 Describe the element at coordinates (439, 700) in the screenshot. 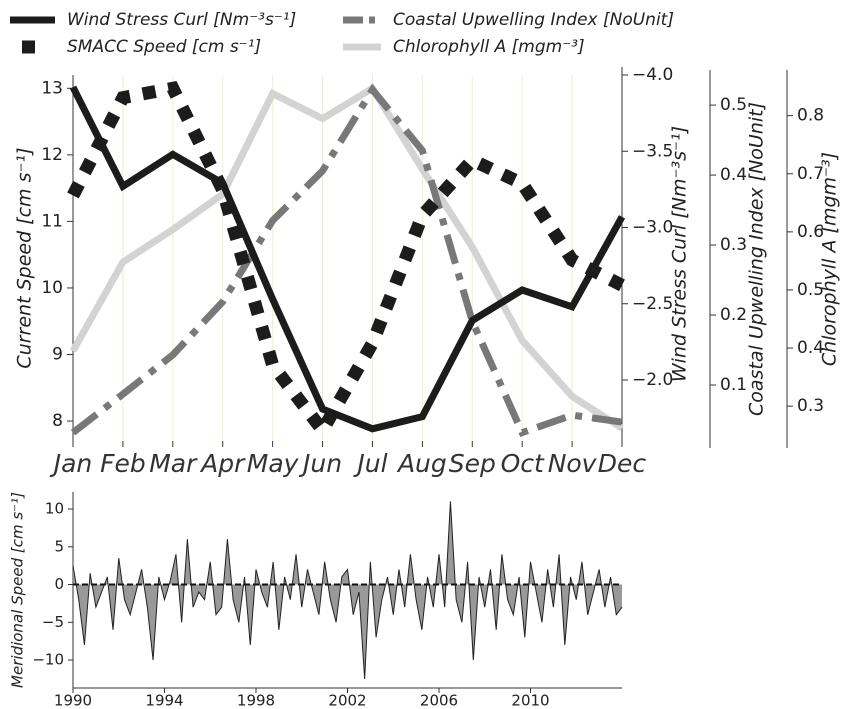

I see `x-tick-label: 2006` at that location.